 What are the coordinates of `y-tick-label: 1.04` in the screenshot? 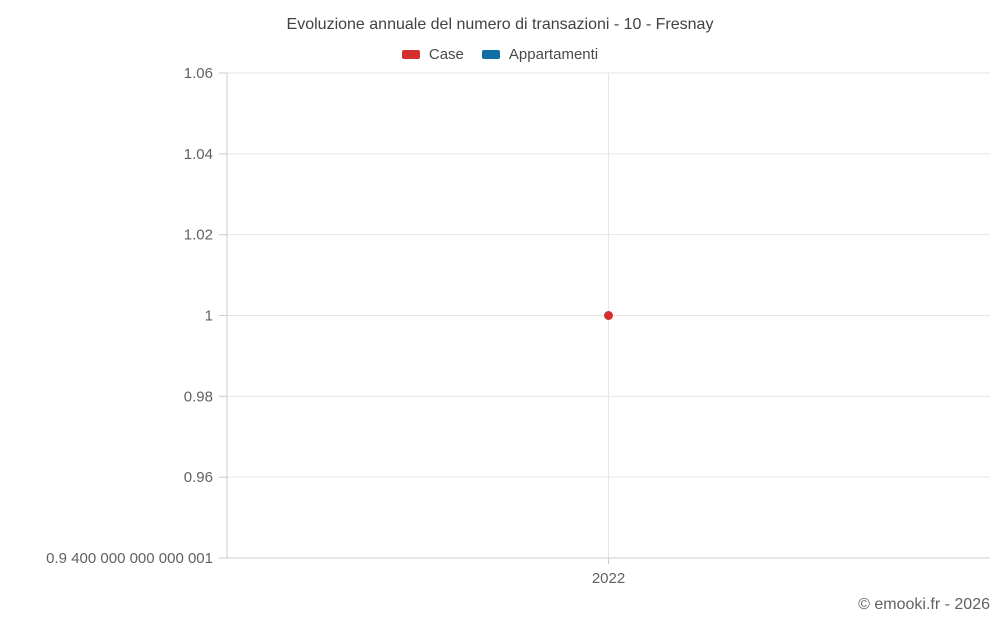 It's located at (198, 154).